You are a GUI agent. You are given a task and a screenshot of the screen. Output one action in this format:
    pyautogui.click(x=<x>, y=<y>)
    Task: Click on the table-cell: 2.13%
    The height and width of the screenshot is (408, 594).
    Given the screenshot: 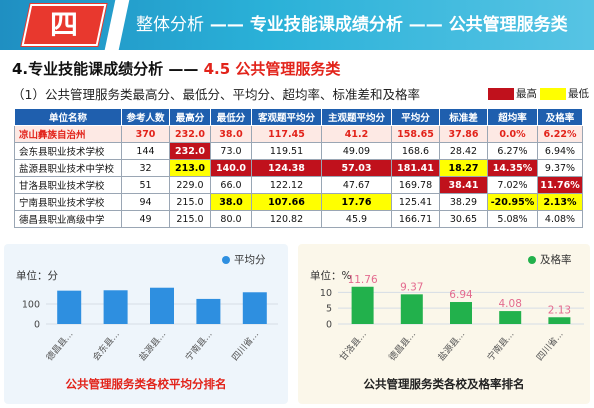 What is the action you would take?
    pyautogui.click(x=560, y=202)
    